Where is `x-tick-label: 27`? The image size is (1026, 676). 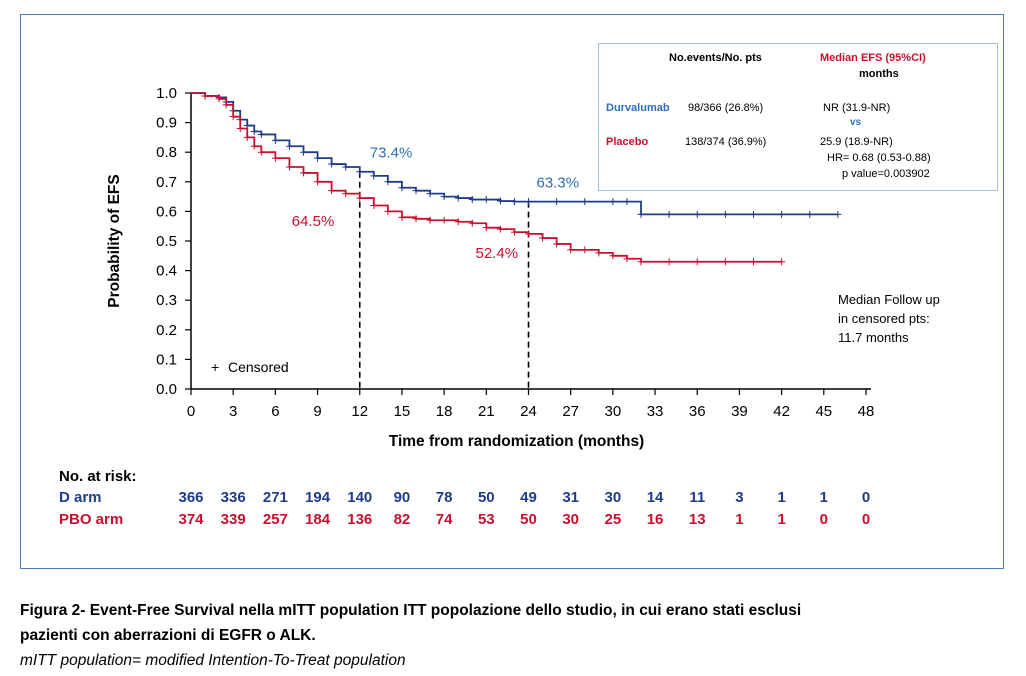
x-tick-label: 27 is located at coordinates (570, 411).